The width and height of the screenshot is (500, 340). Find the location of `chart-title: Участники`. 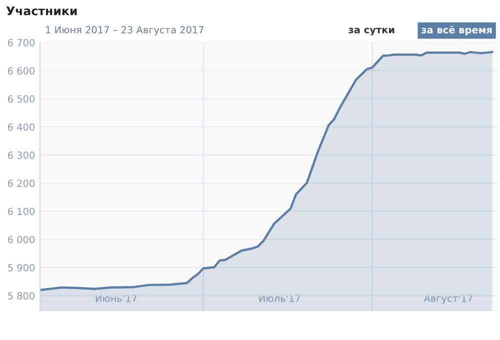

chart-title: Участники is located at coordinates (41, 11).